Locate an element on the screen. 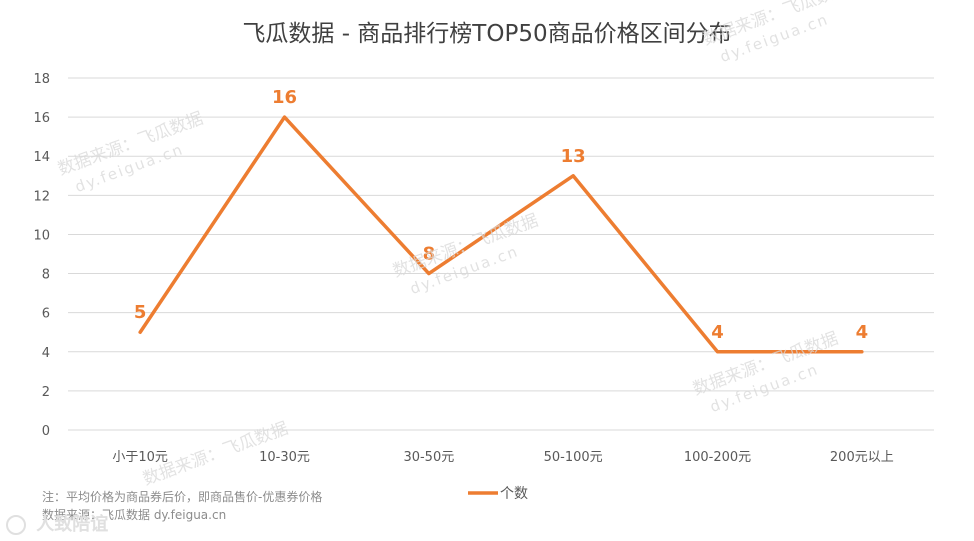 This screenshot has width=974, height=541. y-tick-label: 14 is located at coordinates (41, 157).